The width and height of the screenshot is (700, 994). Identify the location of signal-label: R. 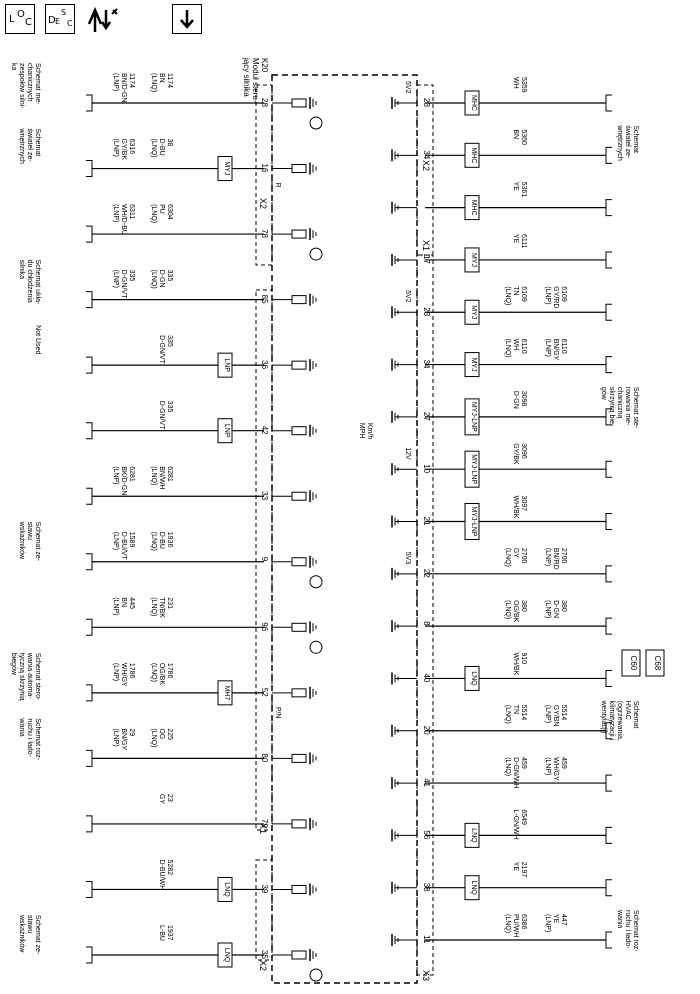
(277, 185).